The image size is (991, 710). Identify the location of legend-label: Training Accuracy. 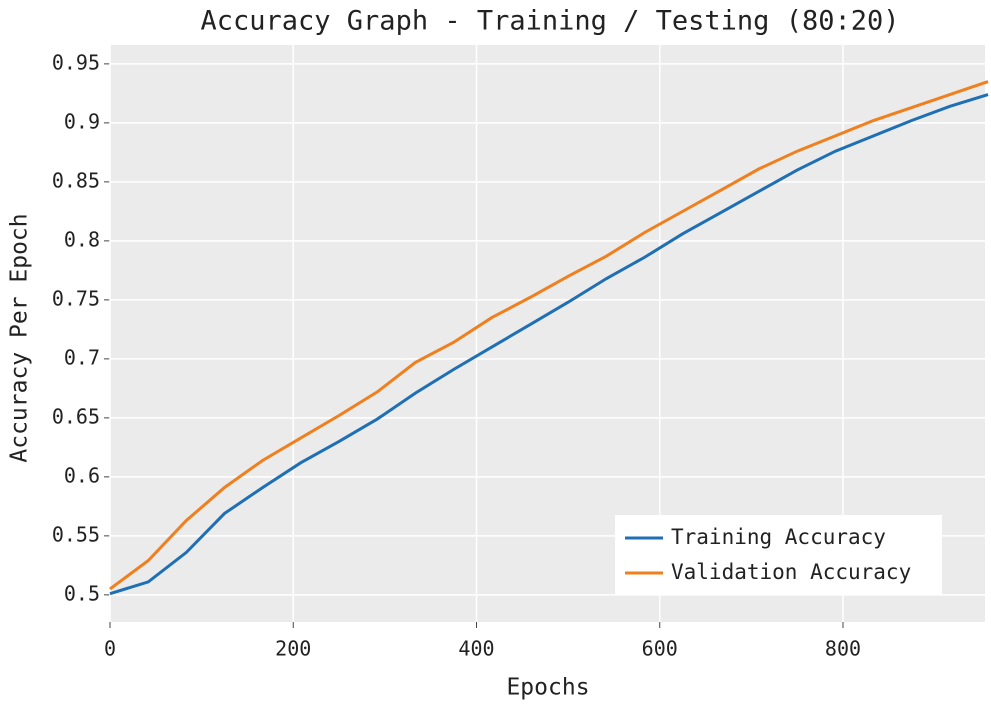
(778, 537).